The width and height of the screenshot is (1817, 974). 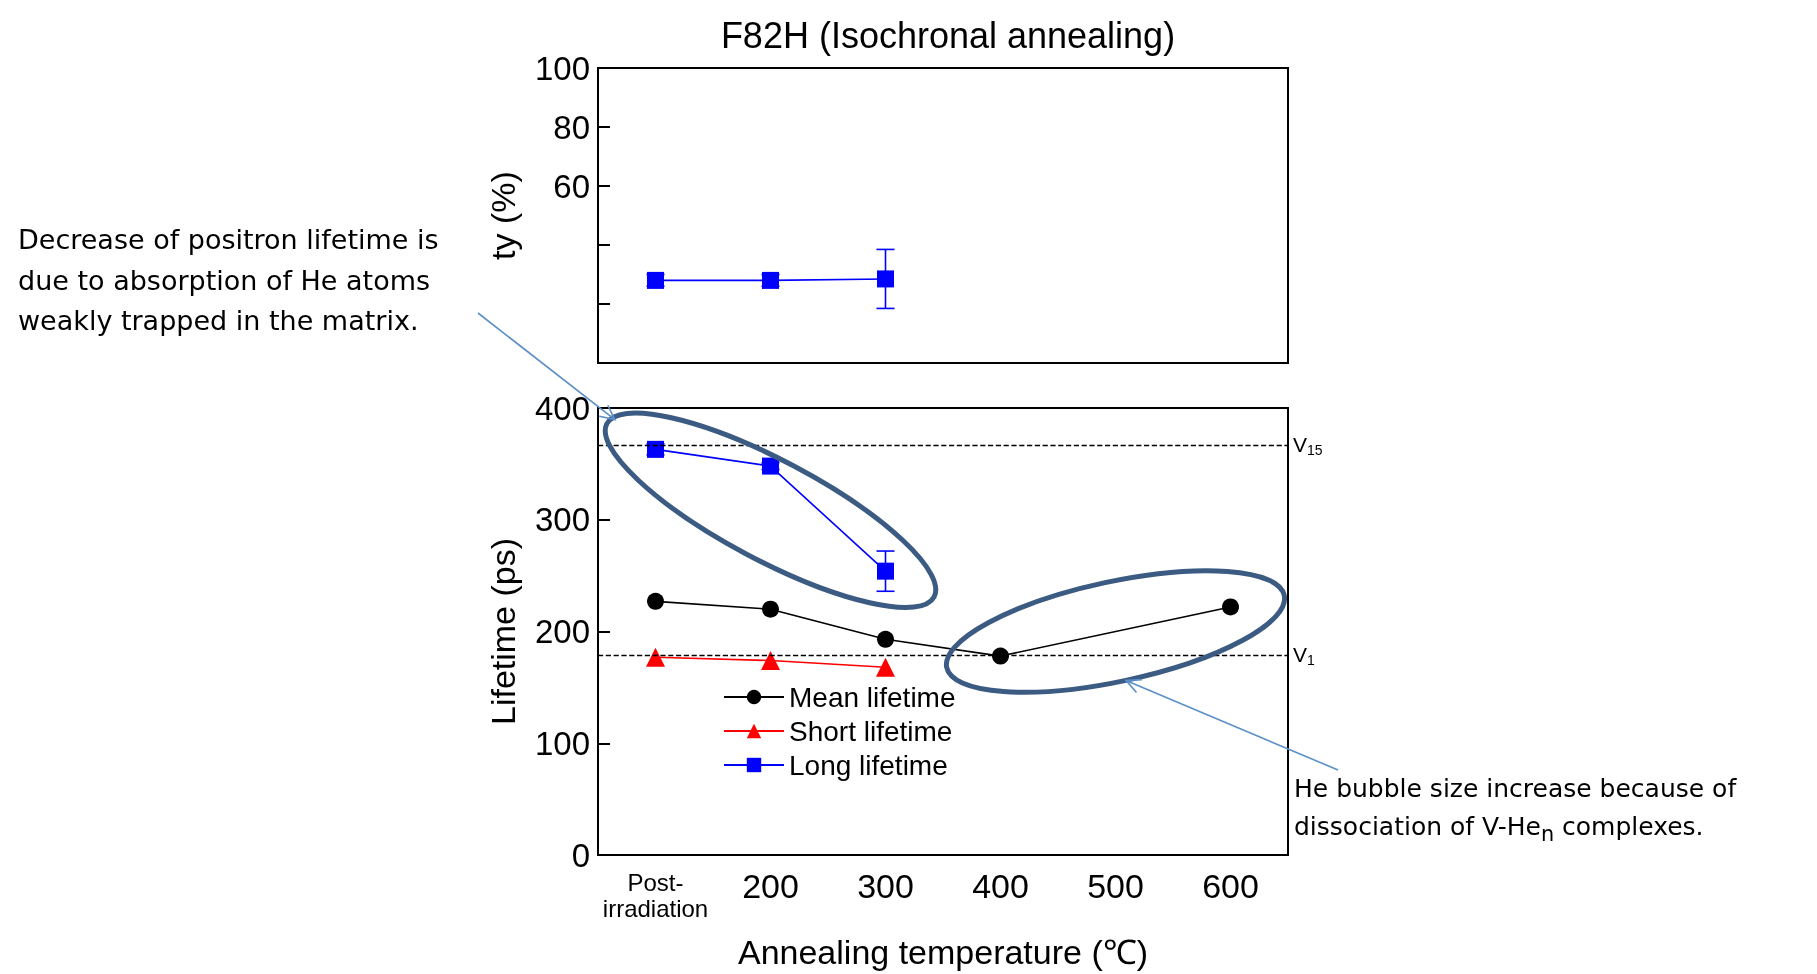 I want to click on y-tick-label: 300, so click(x=562, y=520).